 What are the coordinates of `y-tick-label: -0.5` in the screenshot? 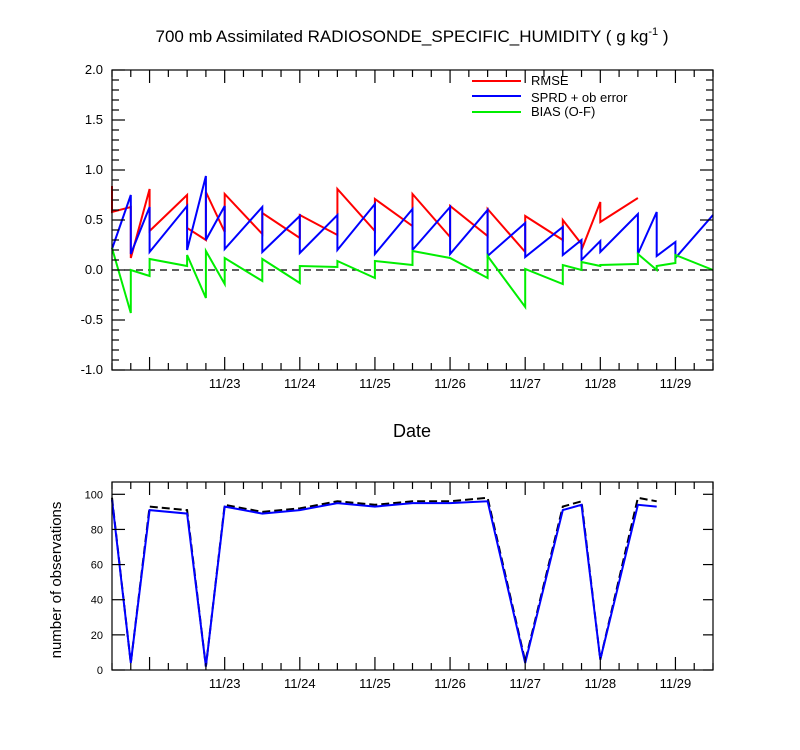 It's located at (92, 319).